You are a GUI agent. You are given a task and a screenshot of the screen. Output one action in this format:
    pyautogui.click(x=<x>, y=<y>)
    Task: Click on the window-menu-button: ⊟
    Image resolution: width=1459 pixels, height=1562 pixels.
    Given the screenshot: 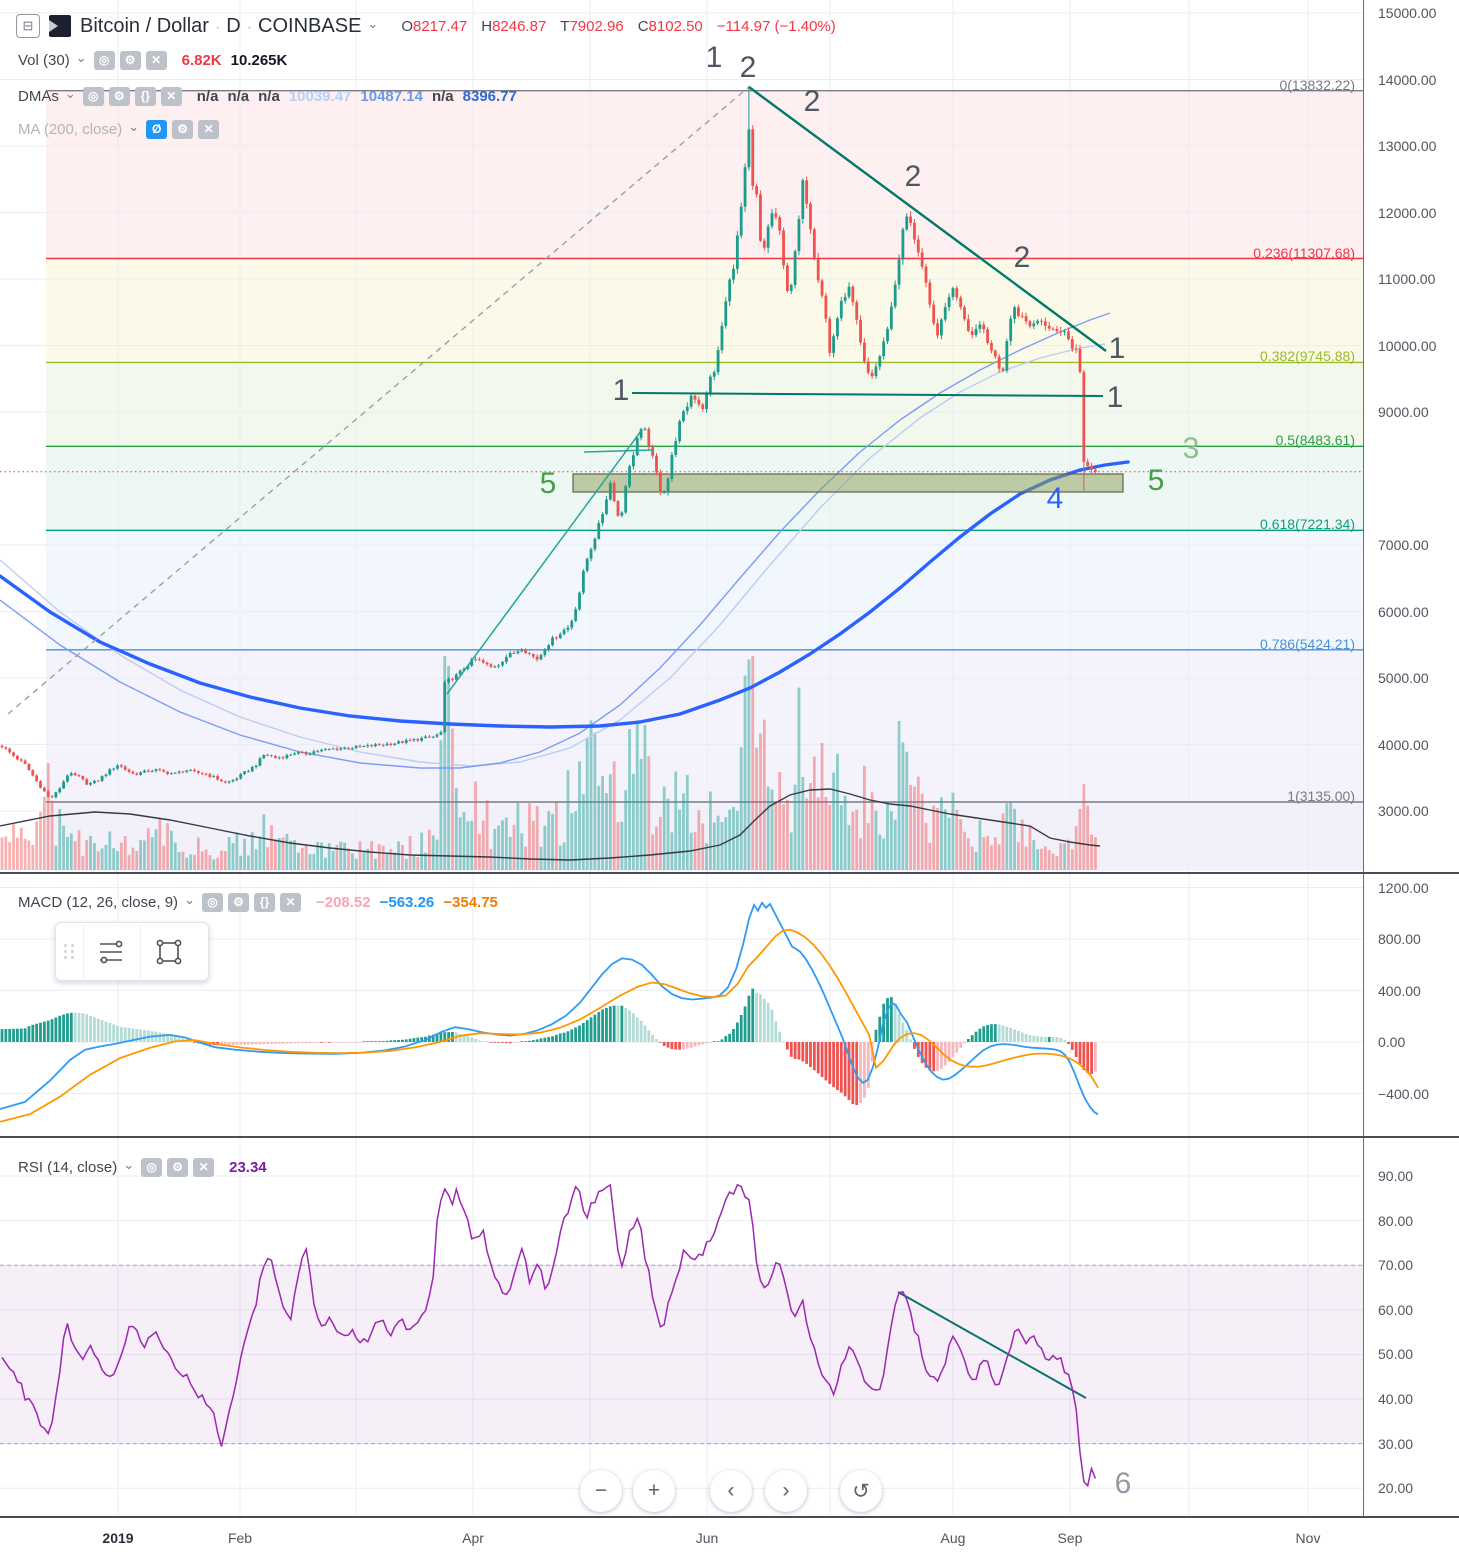 What is the action you would take?
    pyautogui.click(x=28, y=26)
    